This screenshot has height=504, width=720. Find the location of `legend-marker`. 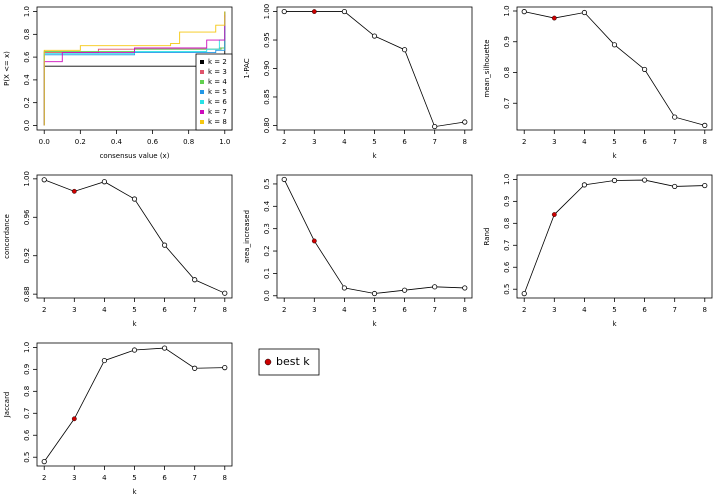

legend-marker is located at coordinates (268, 362).